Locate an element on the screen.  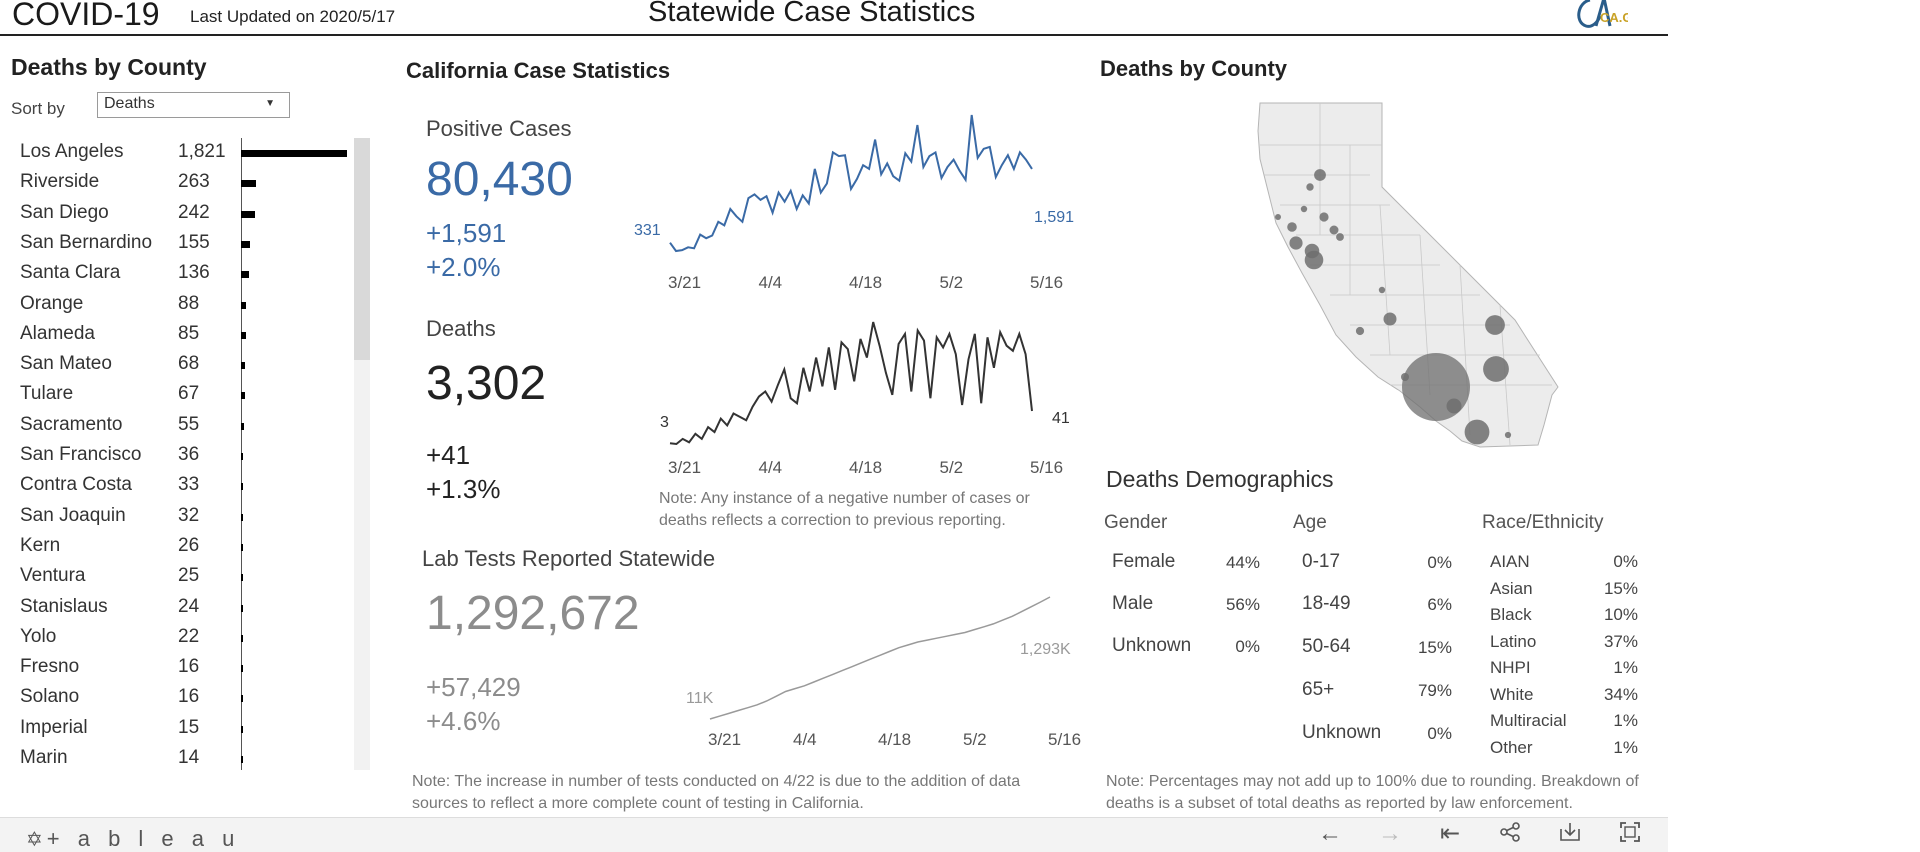
county-row: Yolo 22 is located at coordinates (180, 641).